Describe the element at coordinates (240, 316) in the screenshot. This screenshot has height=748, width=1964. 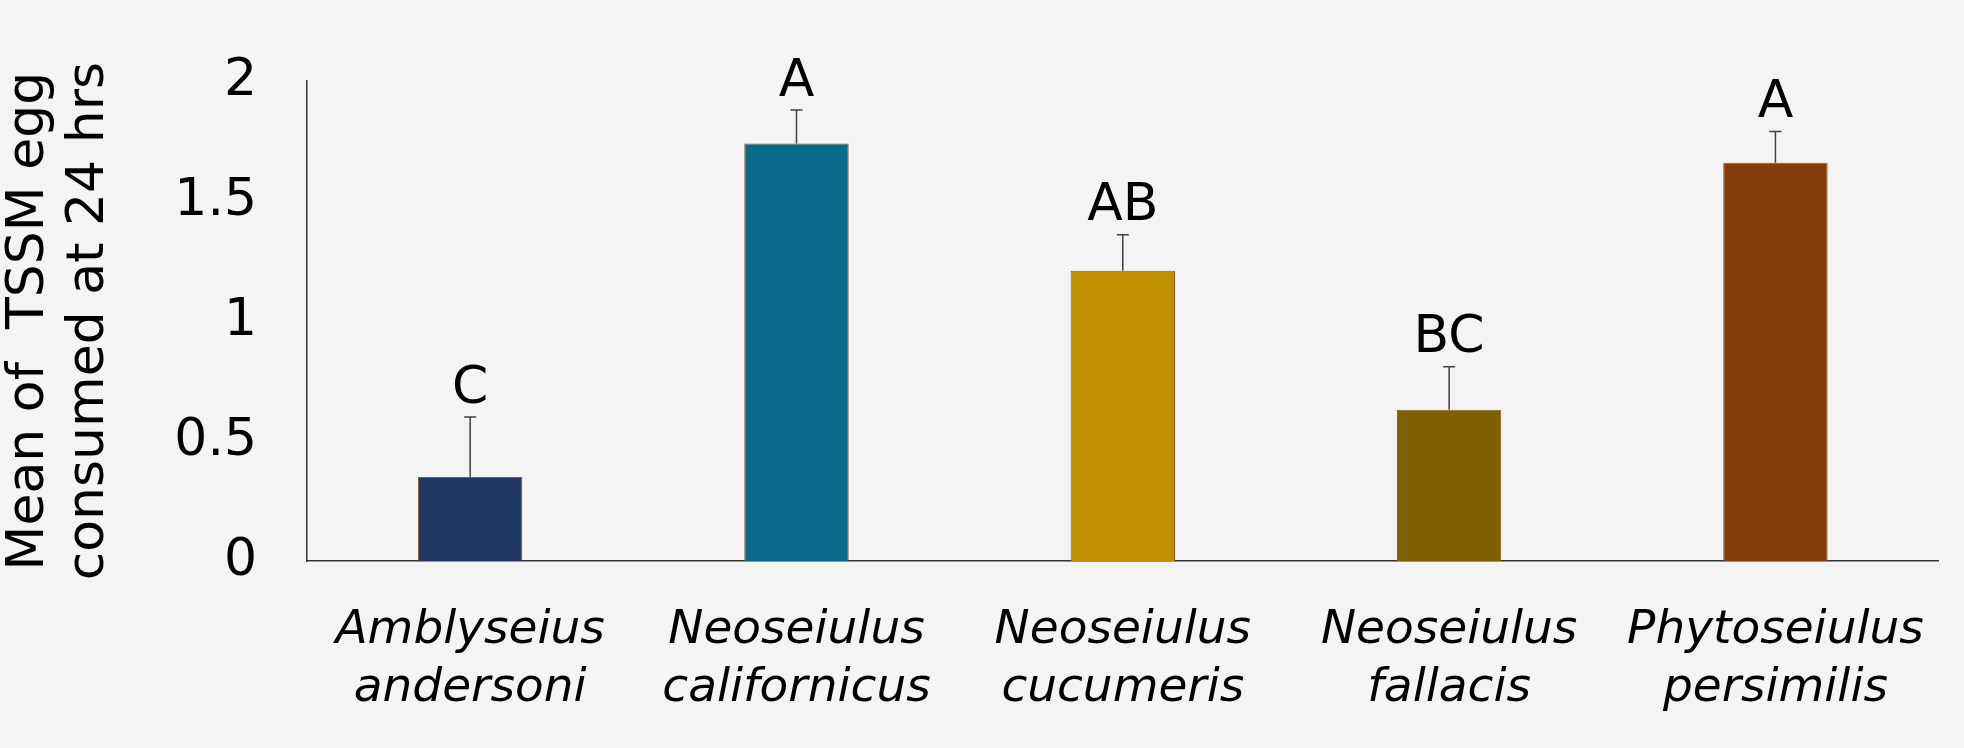
I see `y-tick-label: 1` at that location.